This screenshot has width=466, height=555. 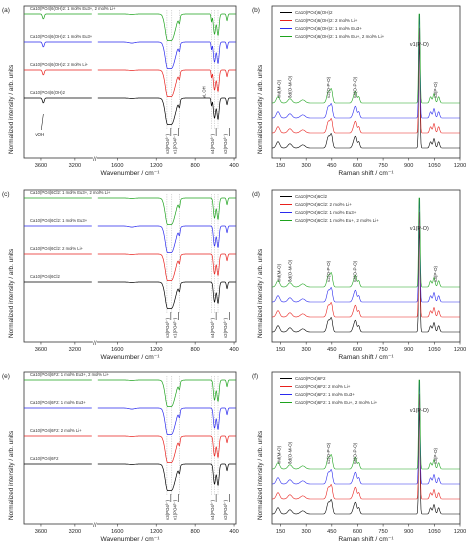 What do you see at coordinates (6, 194) in the screenshot?
I see `panel-letter: (c)` at bounding box center [6, 194].